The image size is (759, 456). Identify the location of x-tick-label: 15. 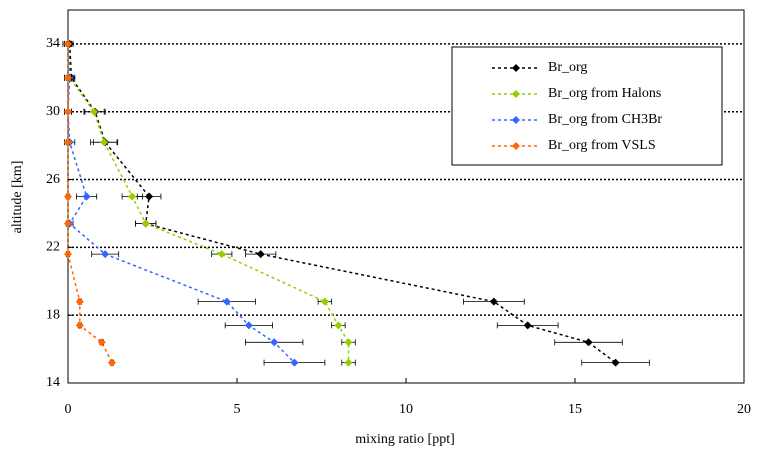
(575, 409).